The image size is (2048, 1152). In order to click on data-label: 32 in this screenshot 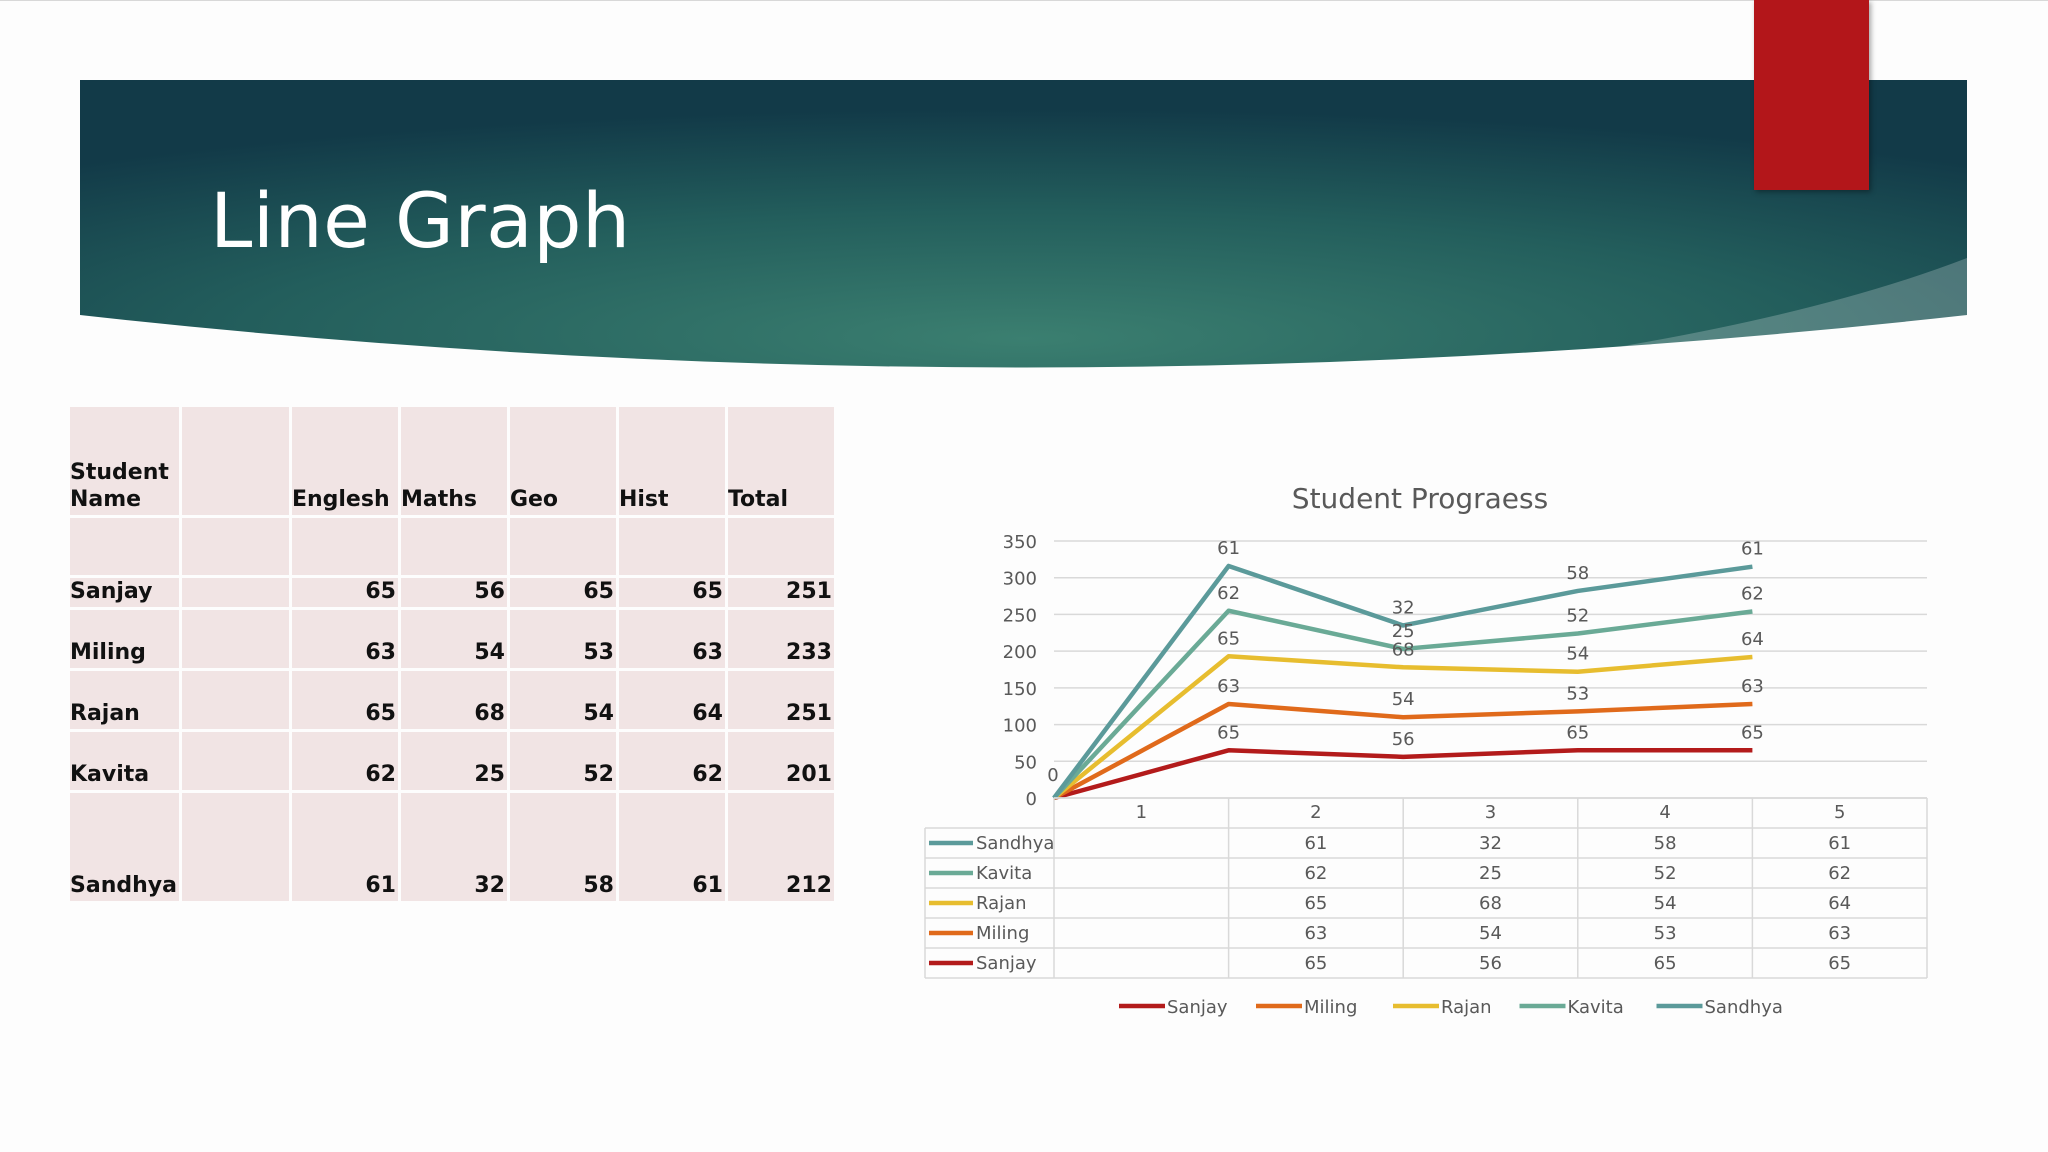, I will do `click(1403, 607)`.